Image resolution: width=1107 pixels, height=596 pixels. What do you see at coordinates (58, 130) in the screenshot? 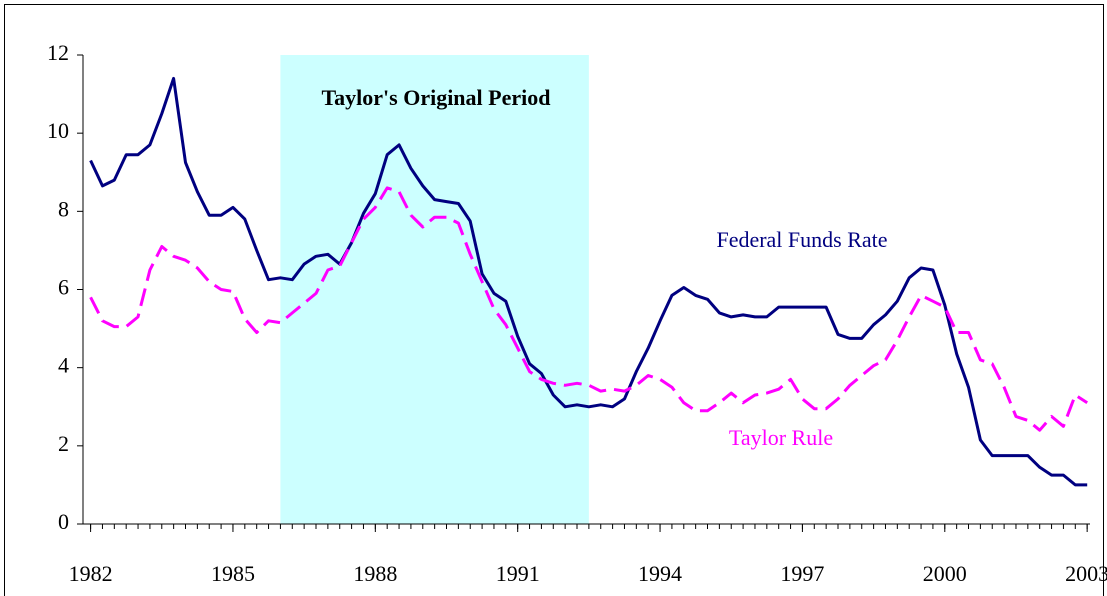
I see `y-tick-label: 10` at bounding box center [58, 130].